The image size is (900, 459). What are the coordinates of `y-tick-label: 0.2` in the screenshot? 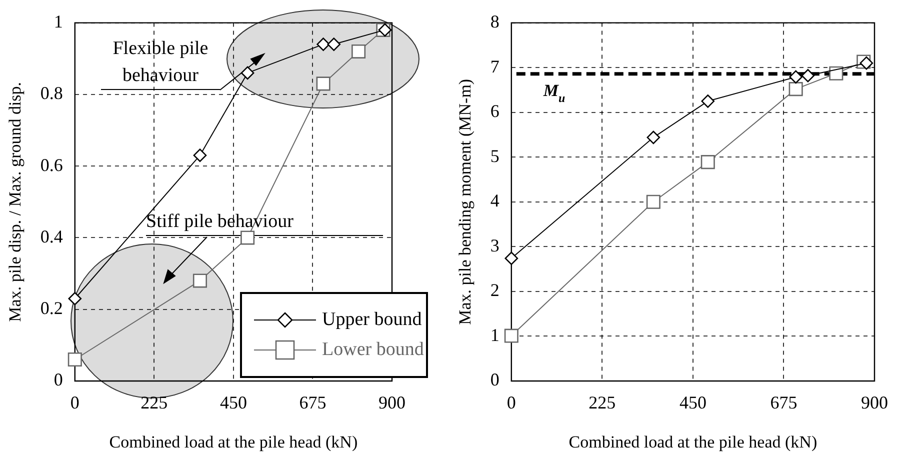 It's located at (51, 308).